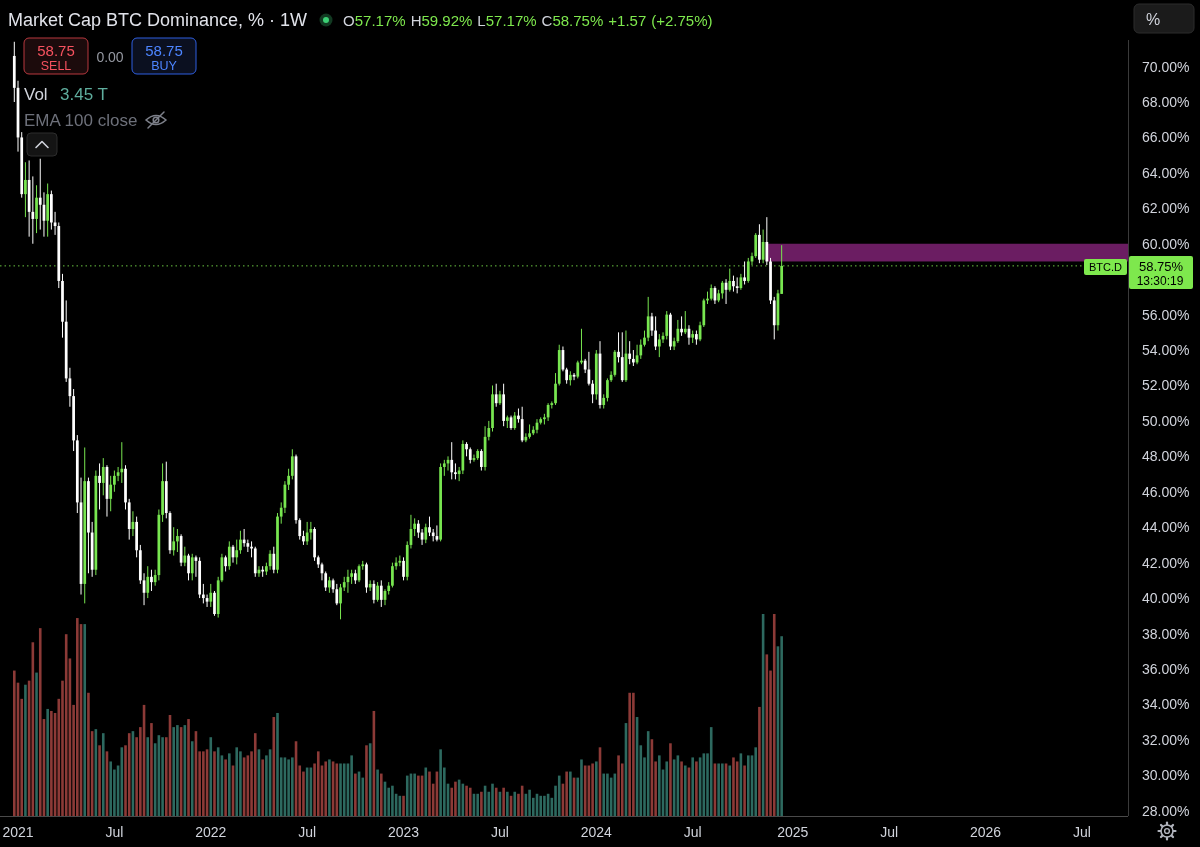  Describe the element at coordinates (84, 94) in the screenshot. I see `annotation: 3.45 T` at that location.